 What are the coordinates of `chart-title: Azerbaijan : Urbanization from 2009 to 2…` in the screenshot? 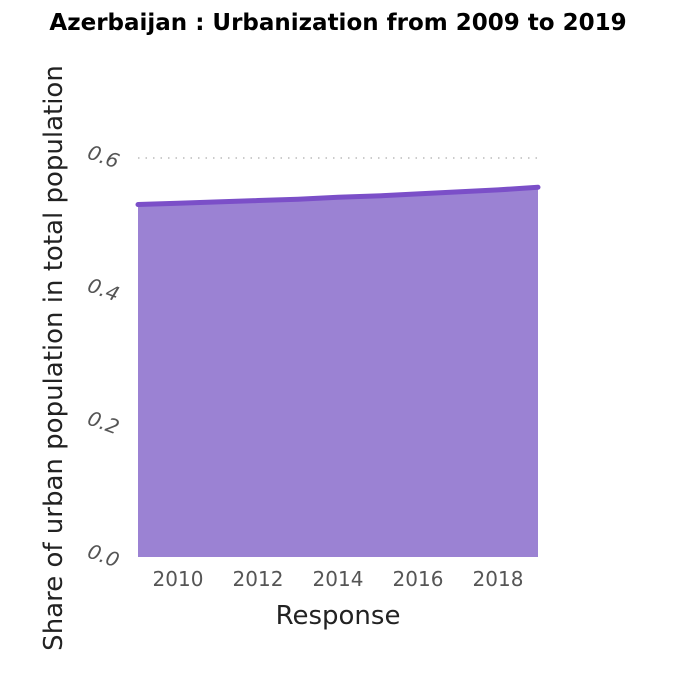 It's located at (337, 23).